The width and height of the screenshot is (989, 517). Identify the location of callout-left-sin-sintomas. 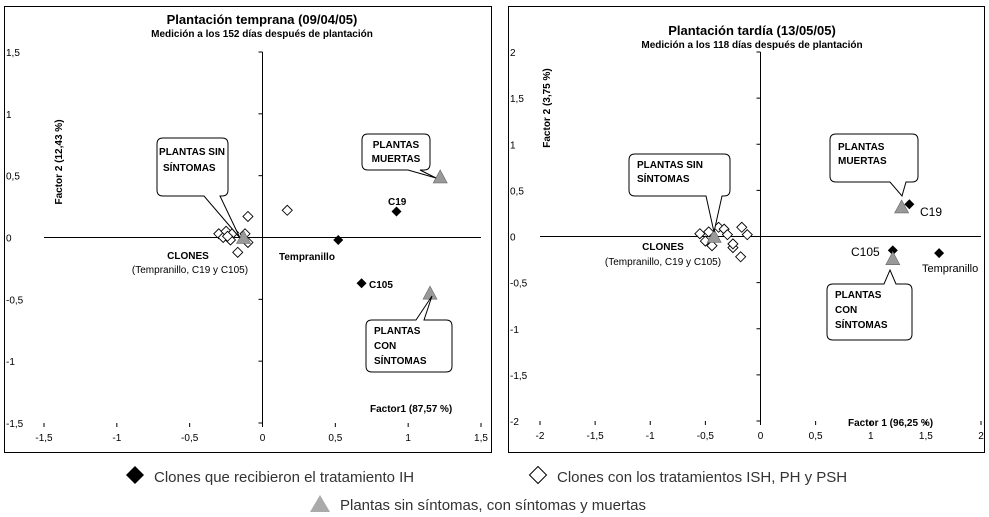
(198, 188).